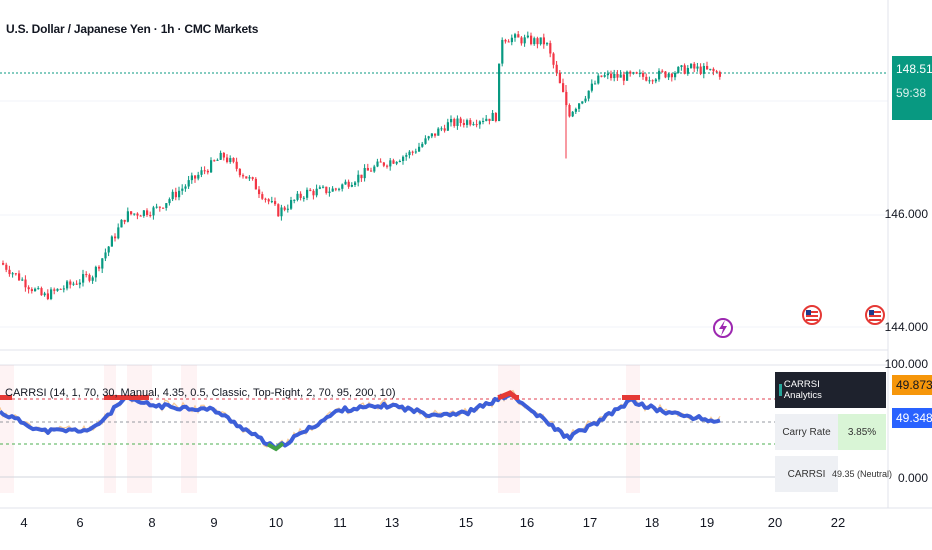 This screenshot has height=550, width=932. I want to click on y-tick-146: 146.000, so click(906, 214).